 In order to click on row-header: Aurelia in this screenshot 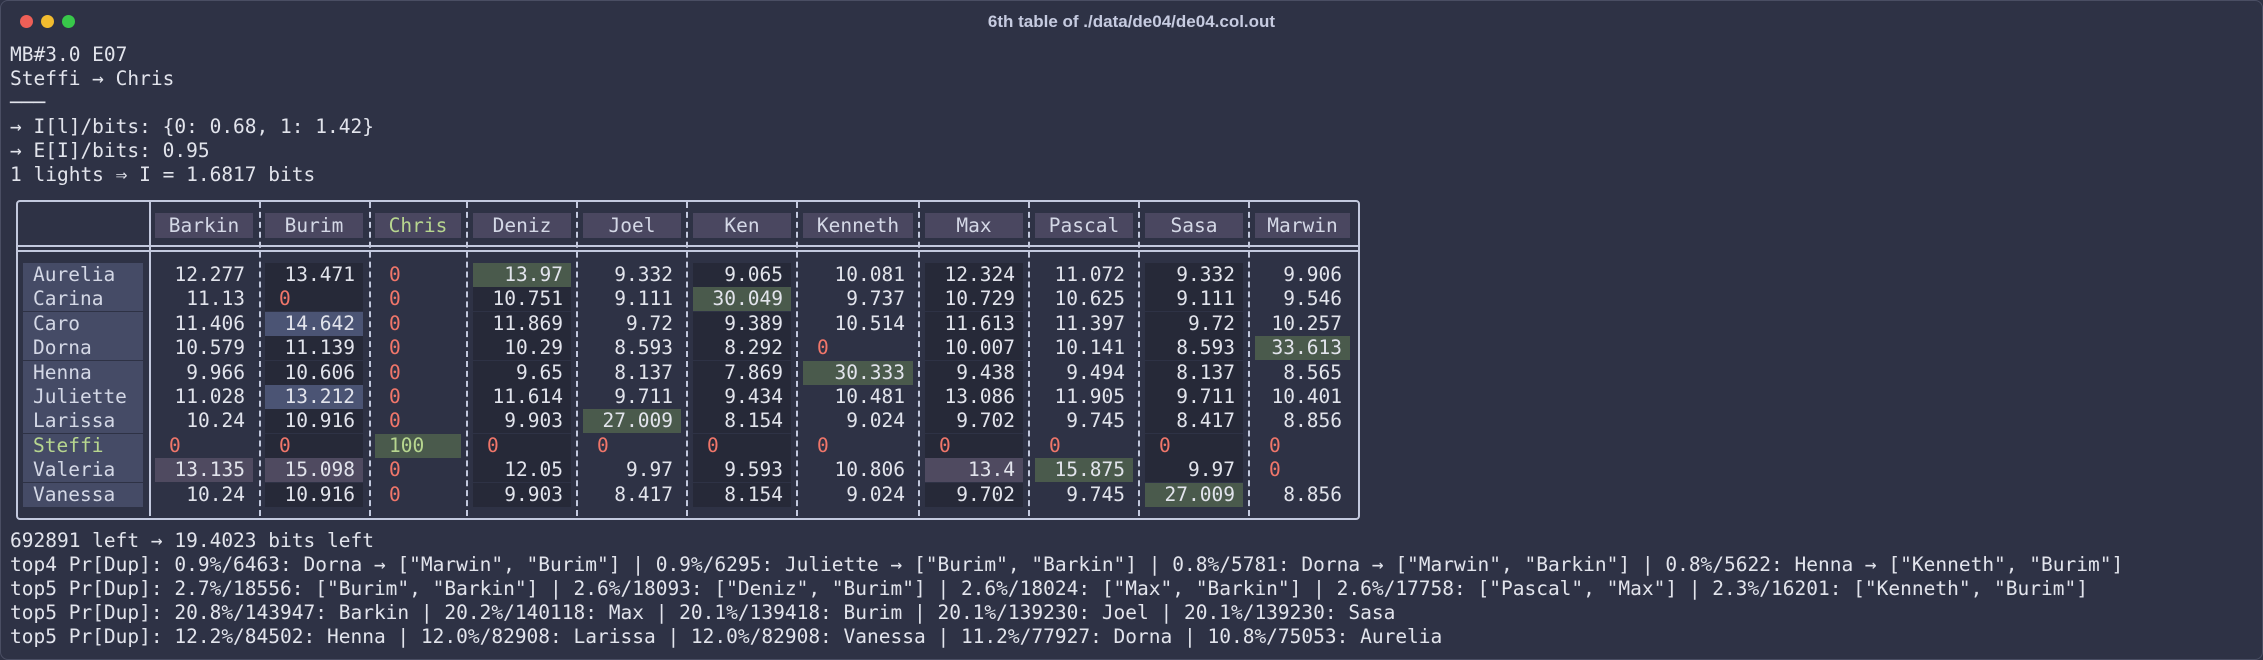, I will do `click(83, 275)`.